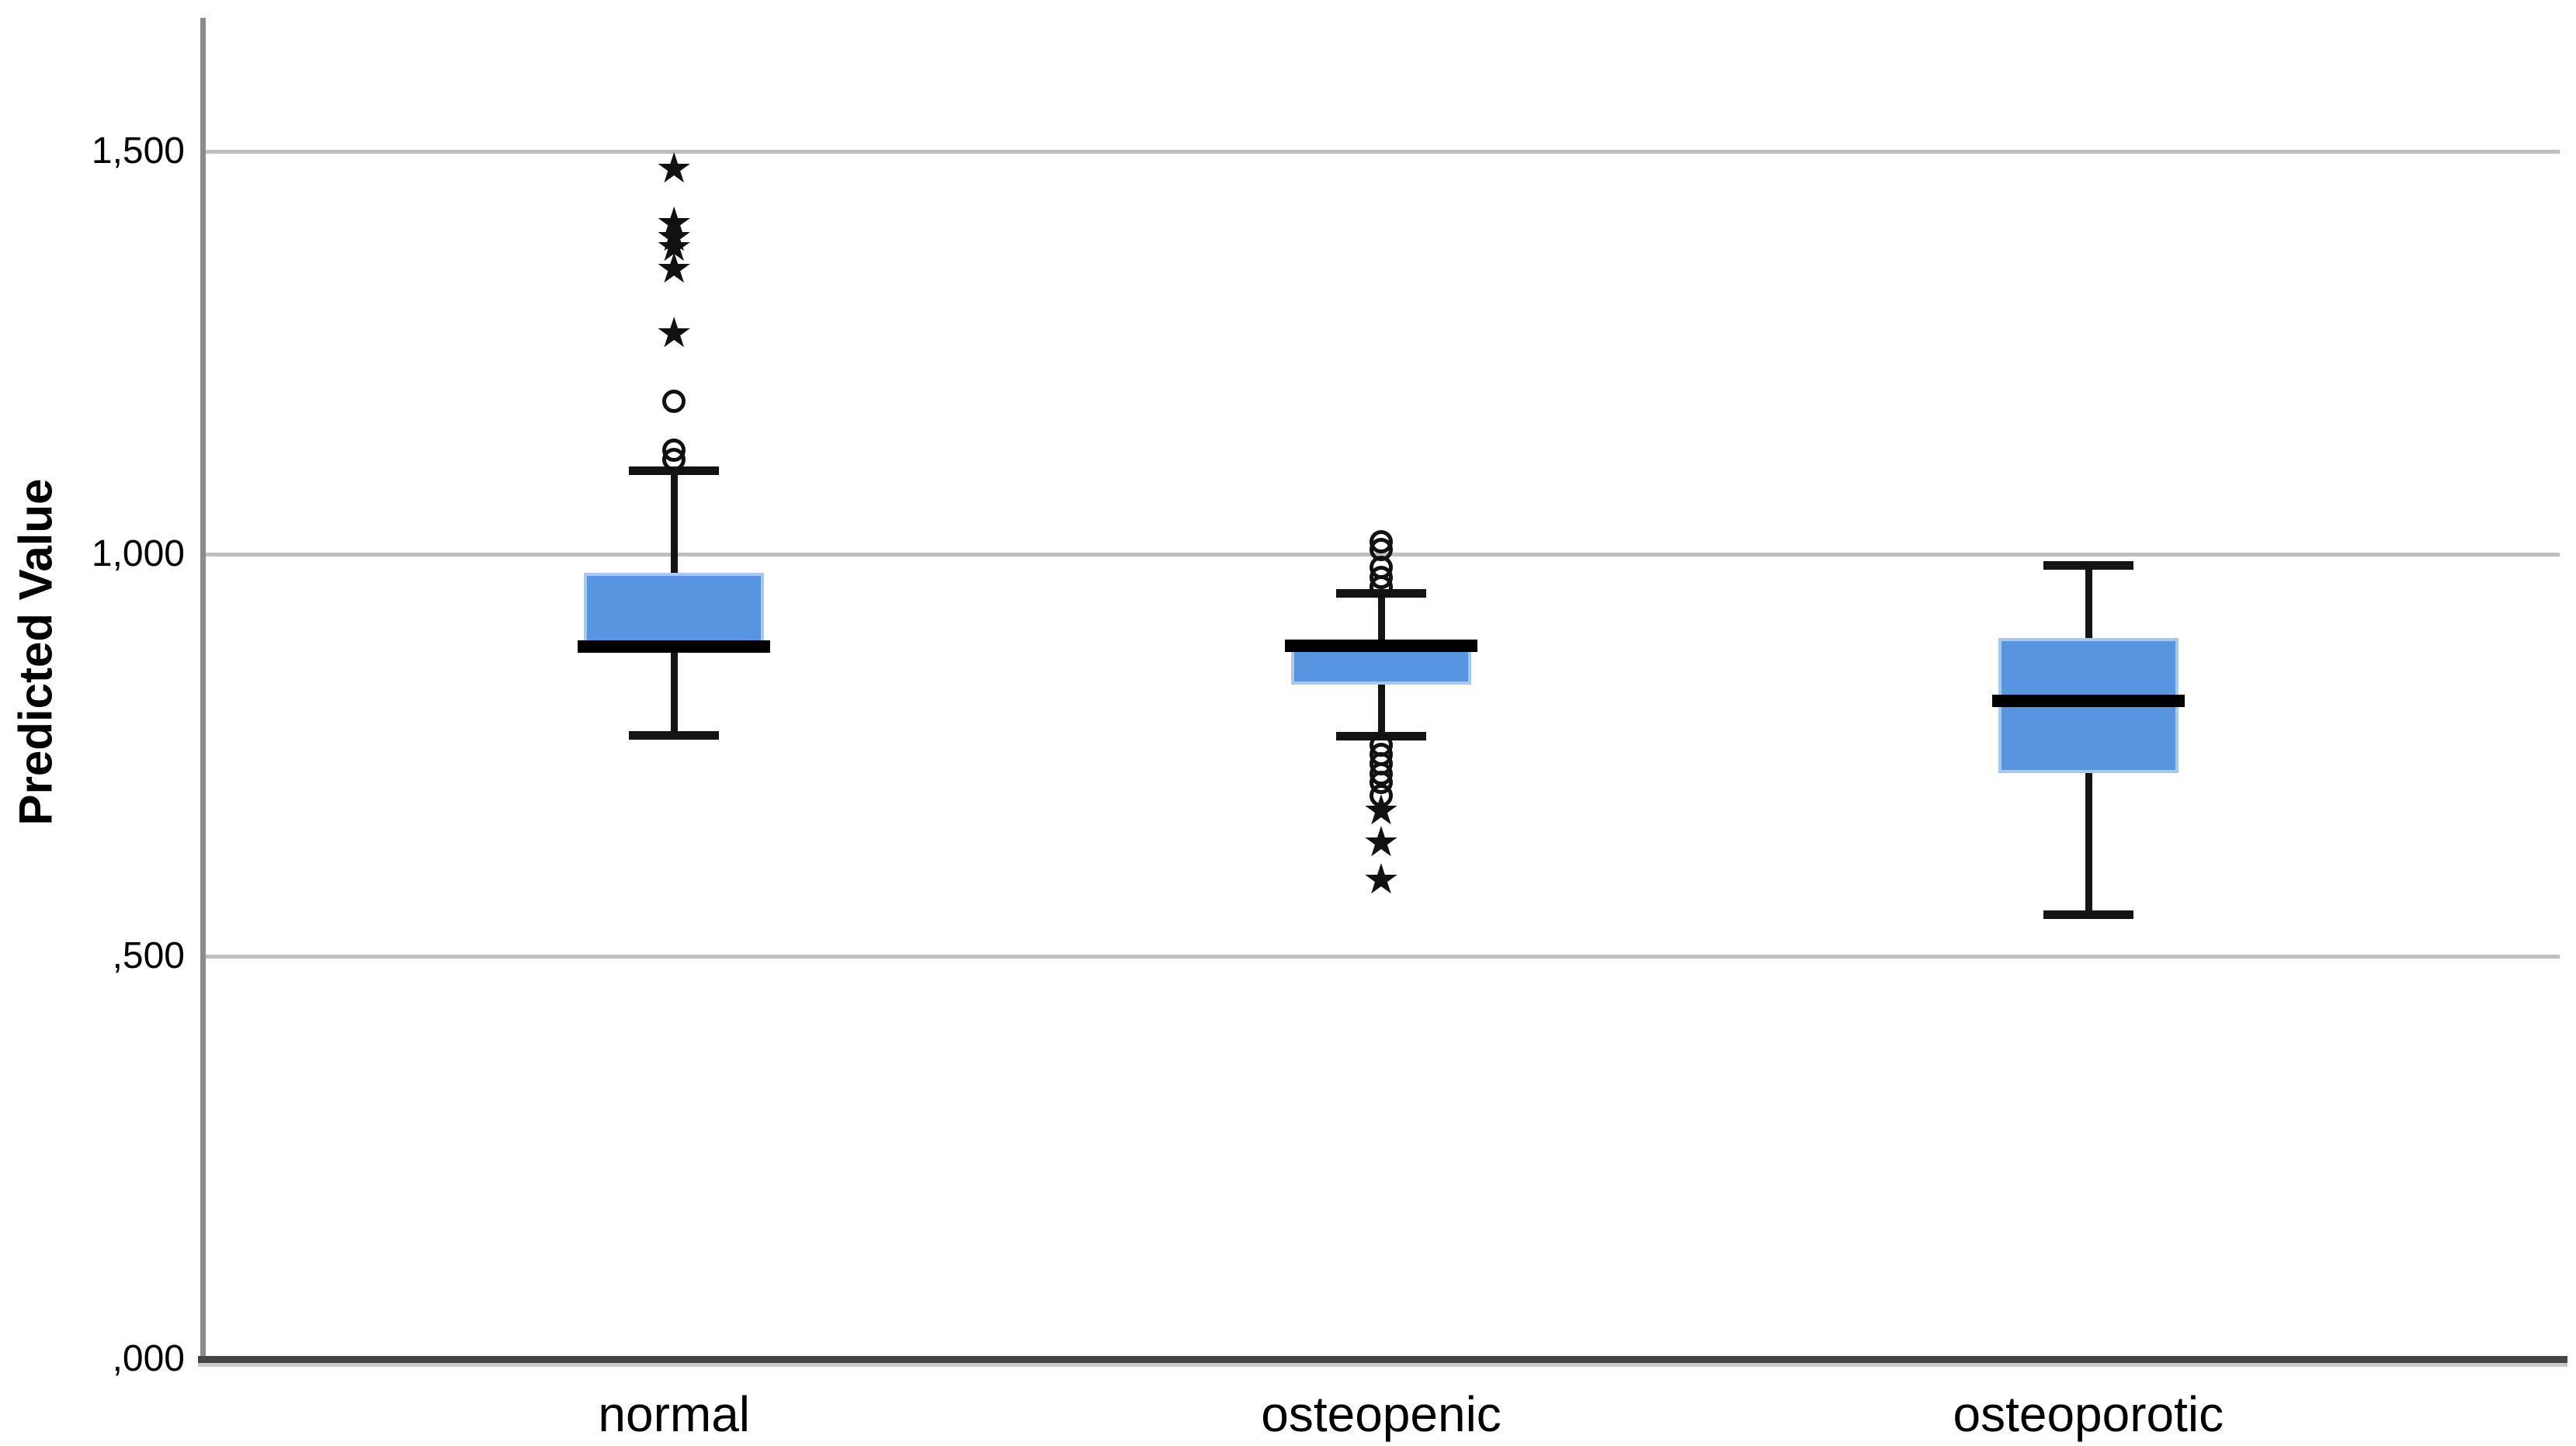  What do you see at coordinates (148, 1358) in the screenshot?
I see `y-tick-label: ,000` at bounding box center [148, 1358].